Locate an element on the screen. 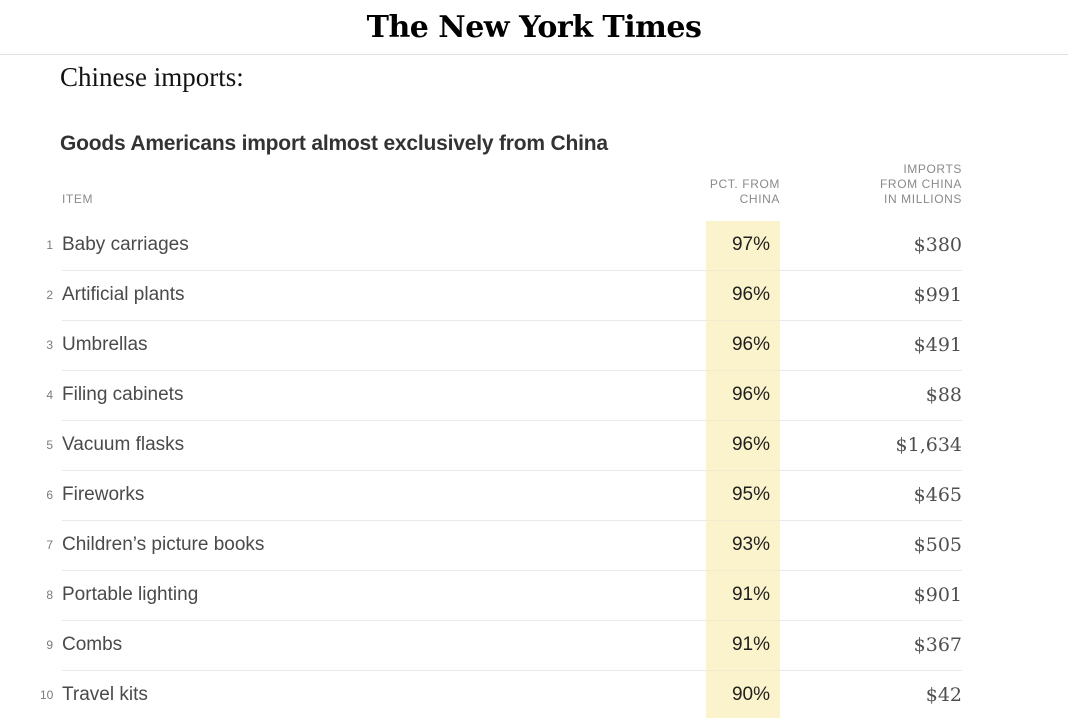  table-row: 8 Portable lighting 91% $901 is located at coordinates (501, 595).